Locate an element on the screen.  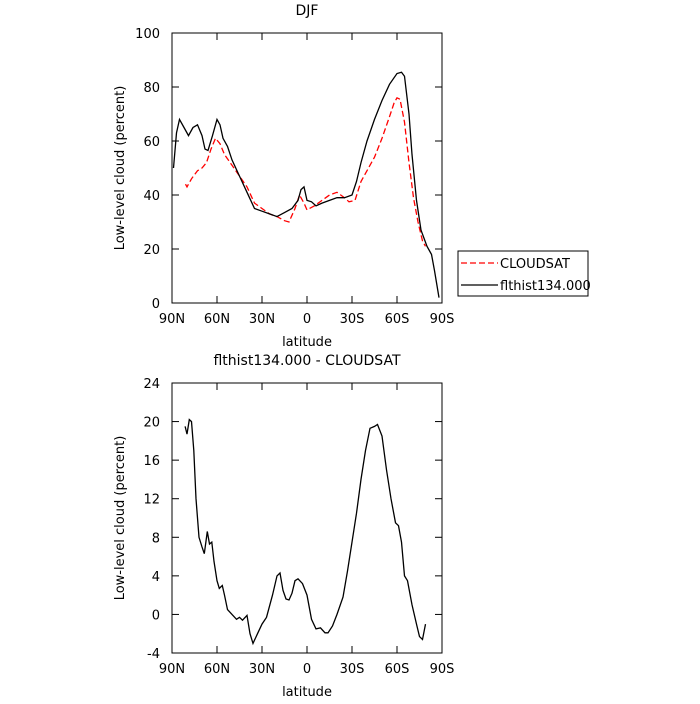
y-tick-label: 16 is located at coordinates (151, 461).